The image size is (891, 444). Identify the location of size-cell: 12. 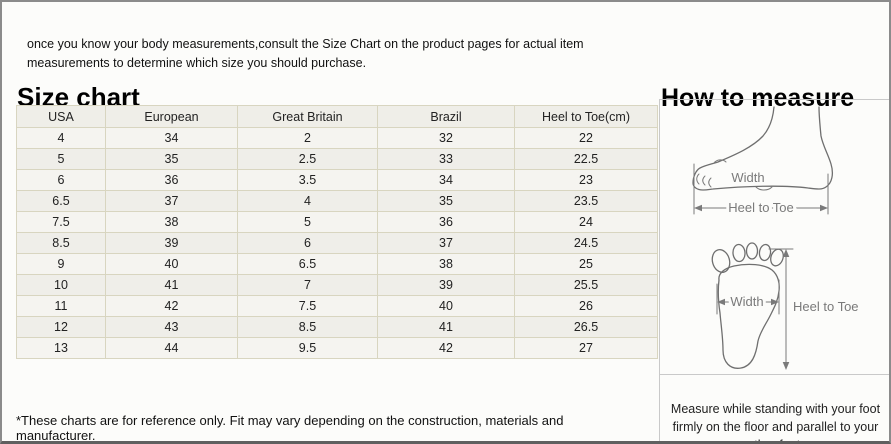
(61, 327).